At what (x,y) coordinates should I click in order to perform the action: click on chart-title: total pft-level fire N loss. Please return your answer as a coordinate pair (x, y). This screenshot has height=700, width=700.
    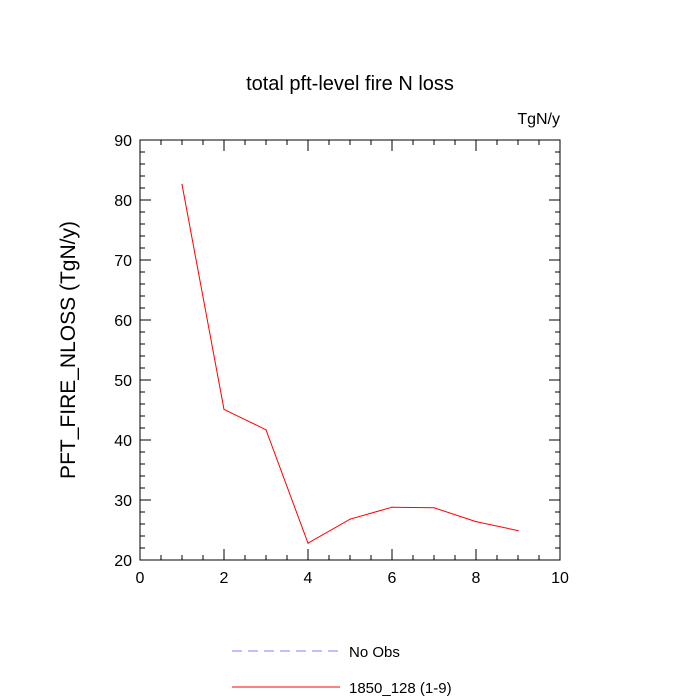
    Looking at the image, I should click on (350, 84).